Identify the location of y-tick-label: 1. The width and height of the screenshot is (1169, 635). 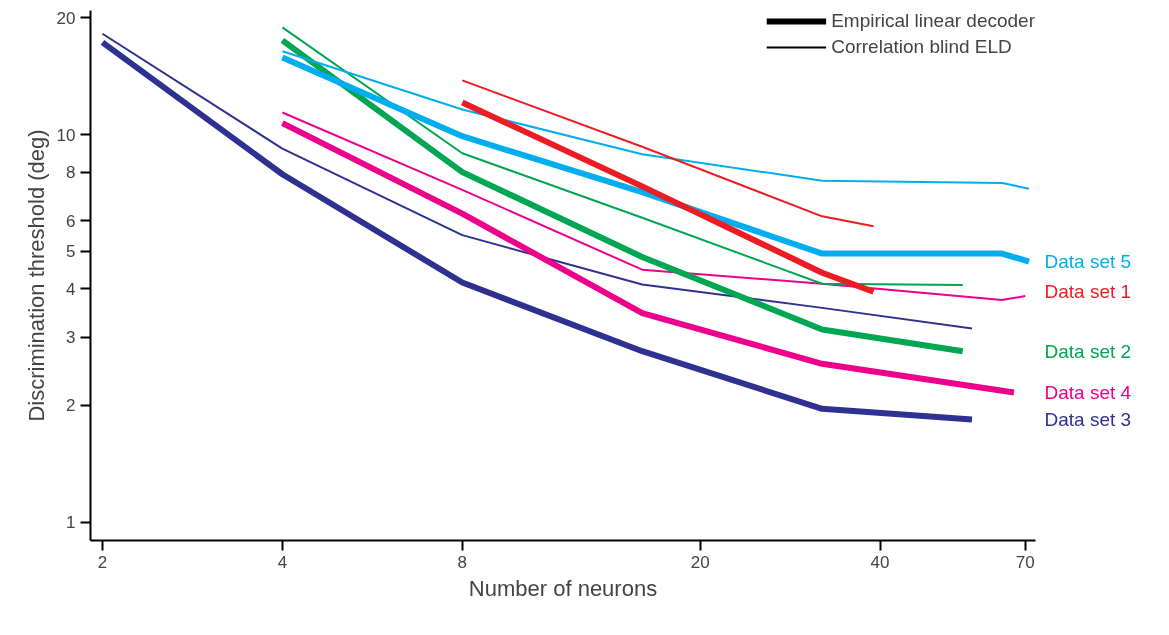
(71, 523).